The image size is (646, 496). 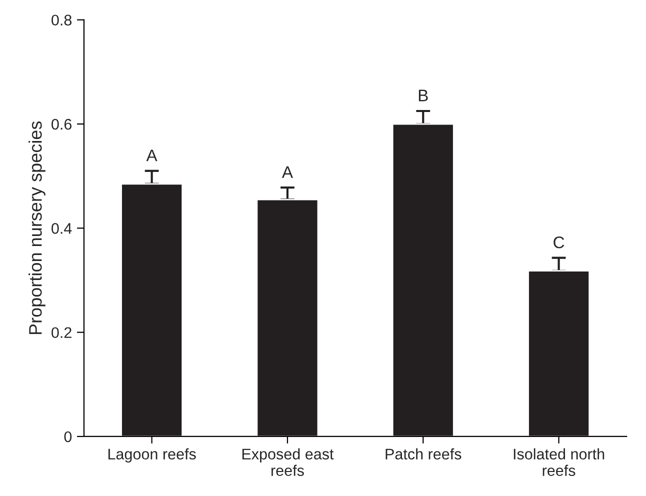 What do you see at coordinates (559, 242) in the screenshot?
I see `annotation: C` at bounding box center [559, 242].